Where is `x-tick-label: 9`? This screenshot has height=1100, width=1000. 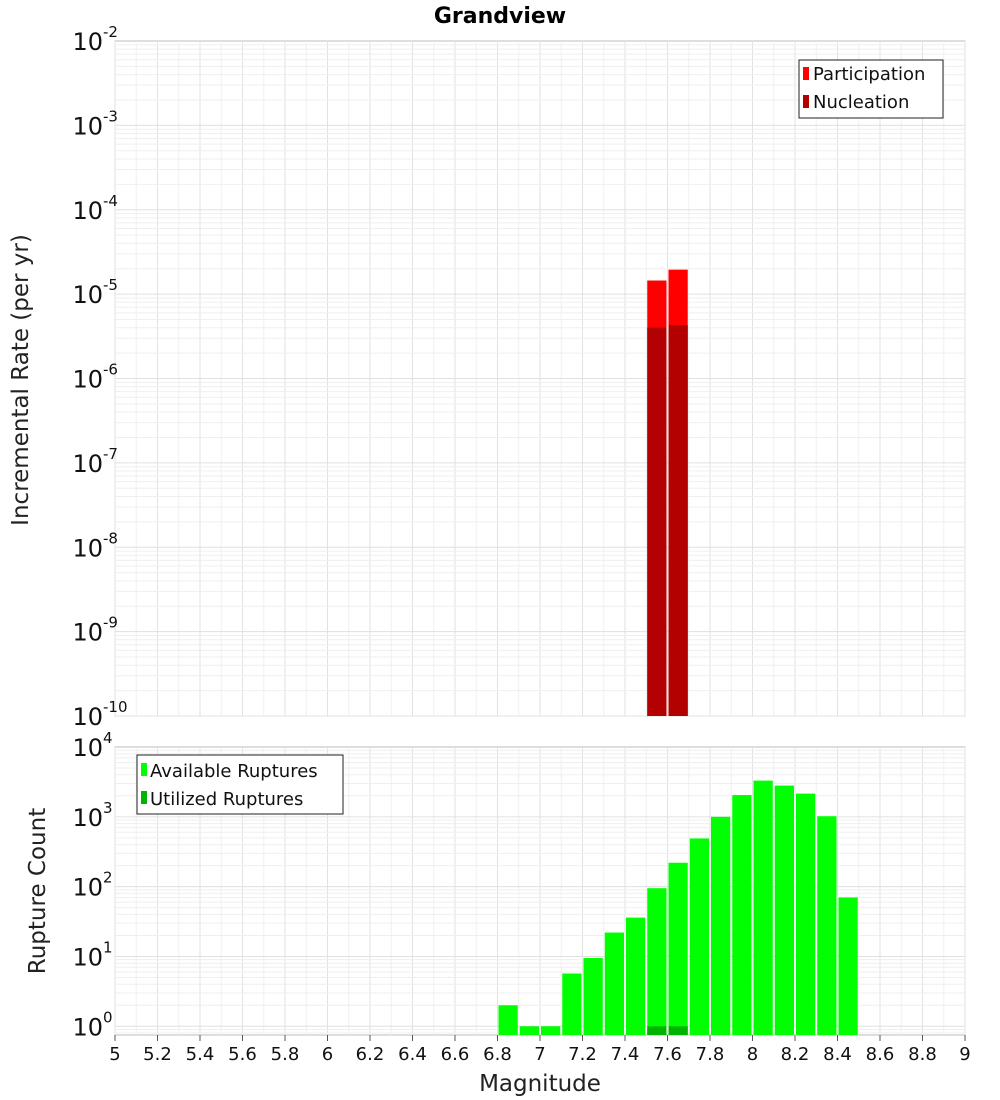 x-tick-label: 9 is located at coordinates (964, 1054).